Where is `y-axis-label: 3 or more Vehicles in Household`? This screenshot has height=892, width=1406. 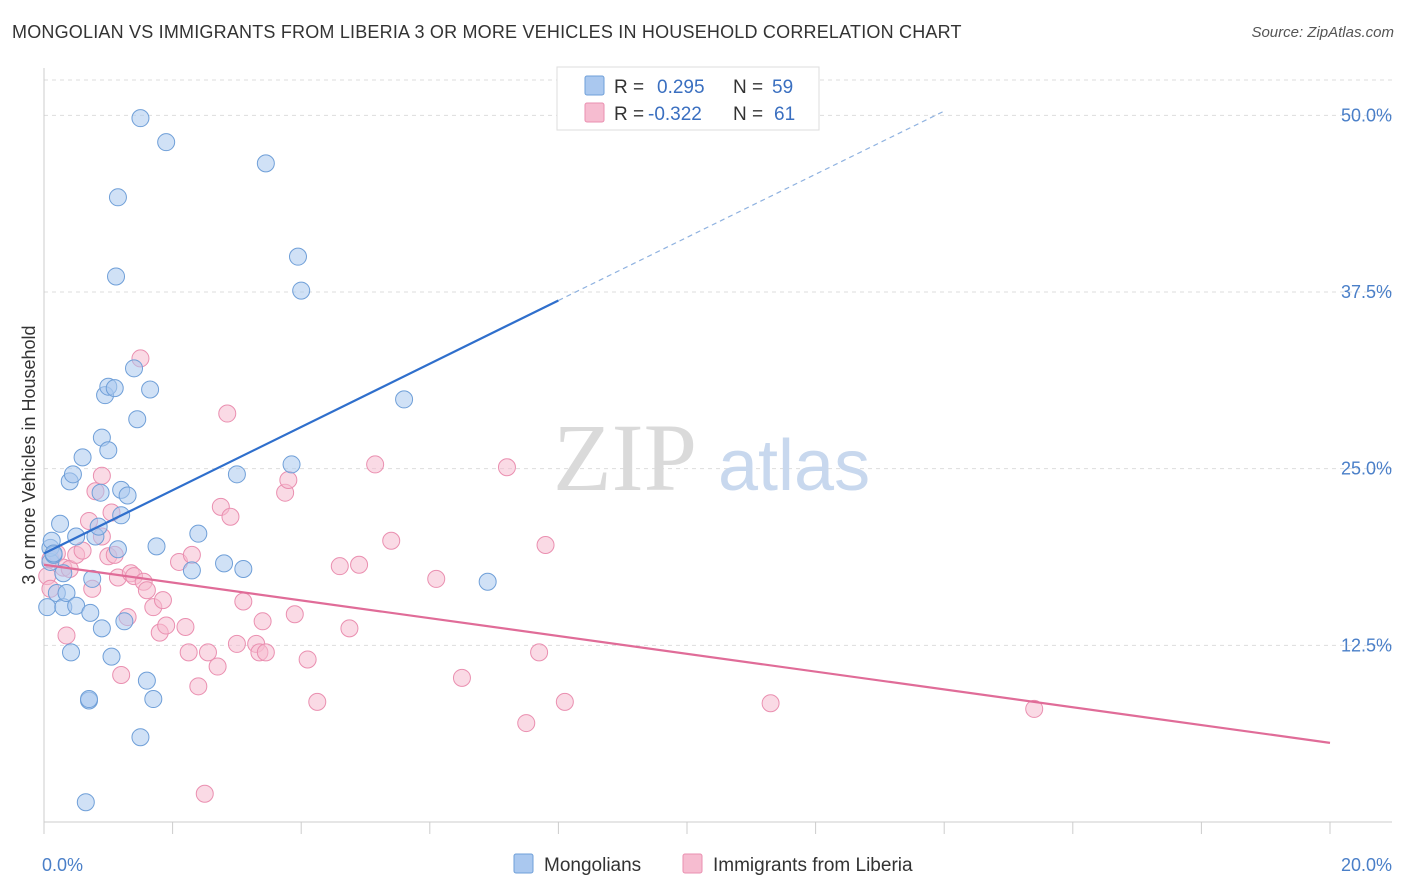 y-axis-label: 3 or more Vehicles in Household is located at coordinates (29, 454).